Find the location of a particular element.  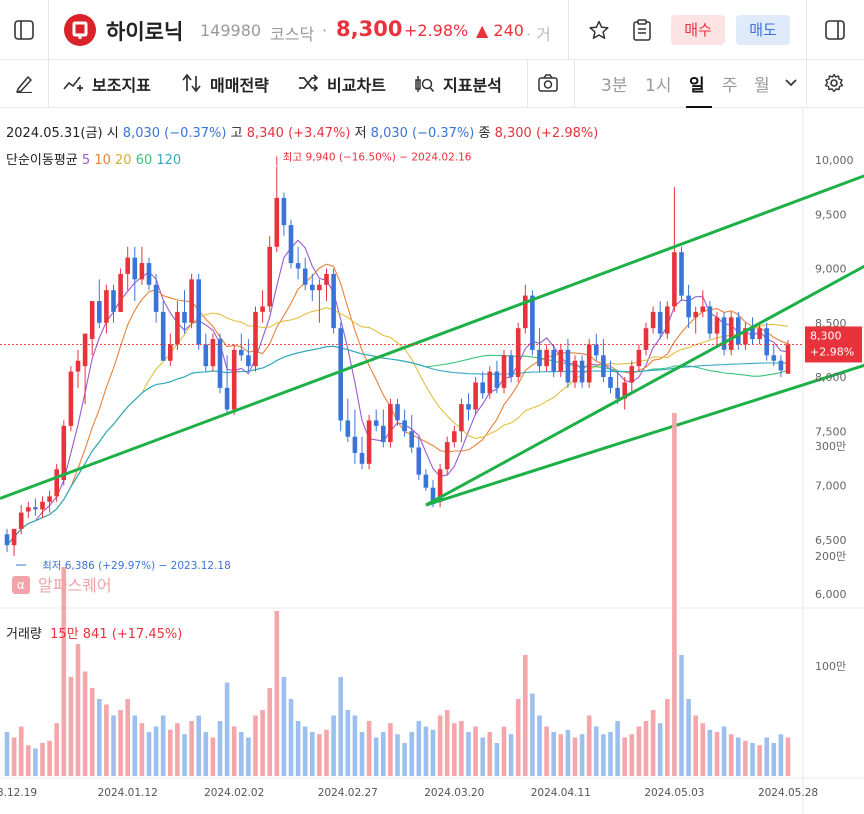

period-month: 월 is located at coordinates (762, 86).